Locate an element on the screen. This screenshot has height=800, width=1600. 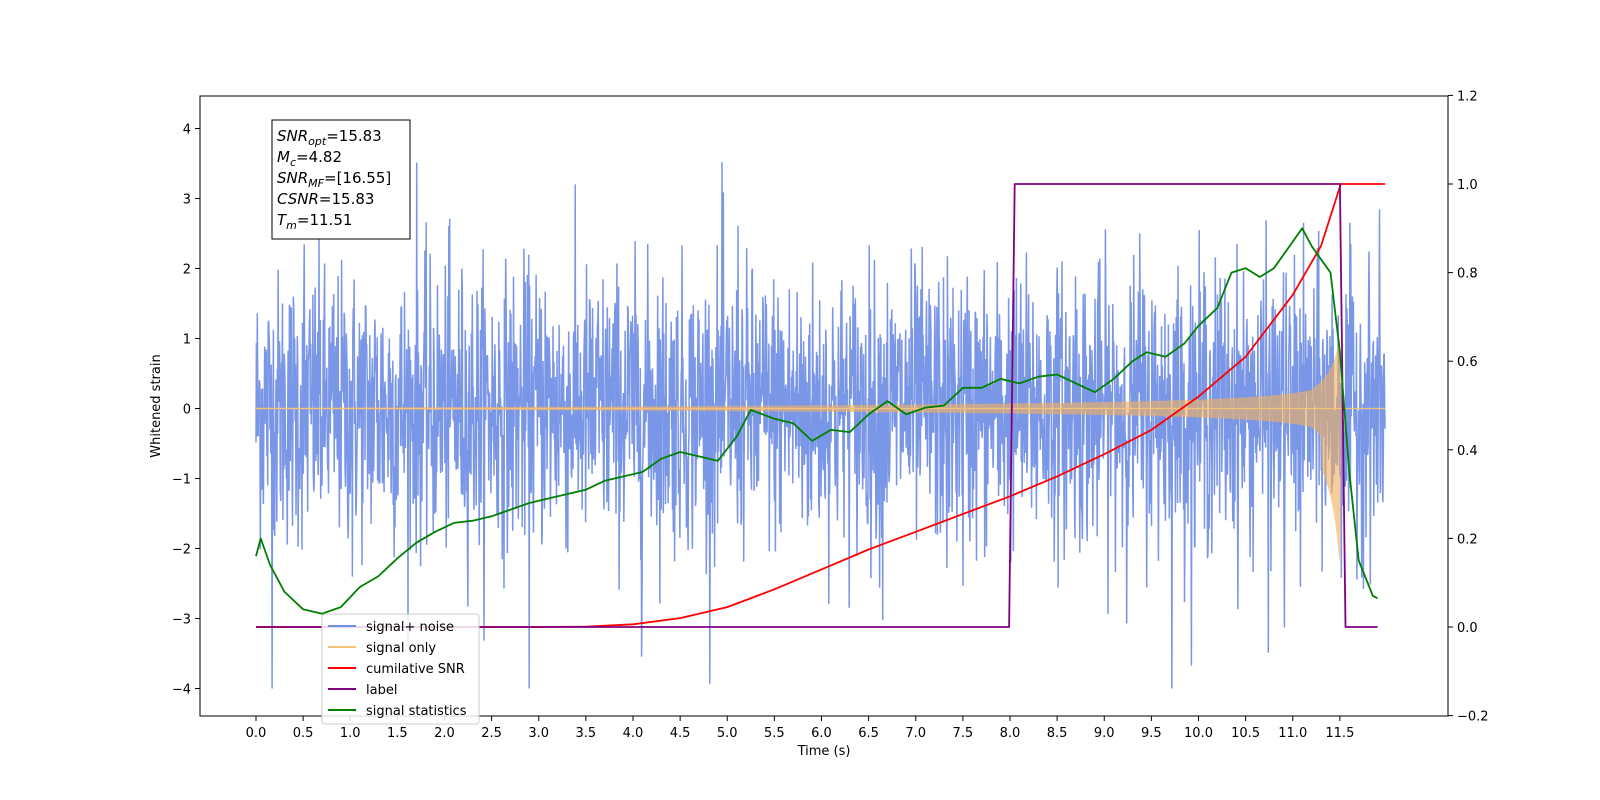
y-tick-label: 3 is located at coordinates (187, 200).